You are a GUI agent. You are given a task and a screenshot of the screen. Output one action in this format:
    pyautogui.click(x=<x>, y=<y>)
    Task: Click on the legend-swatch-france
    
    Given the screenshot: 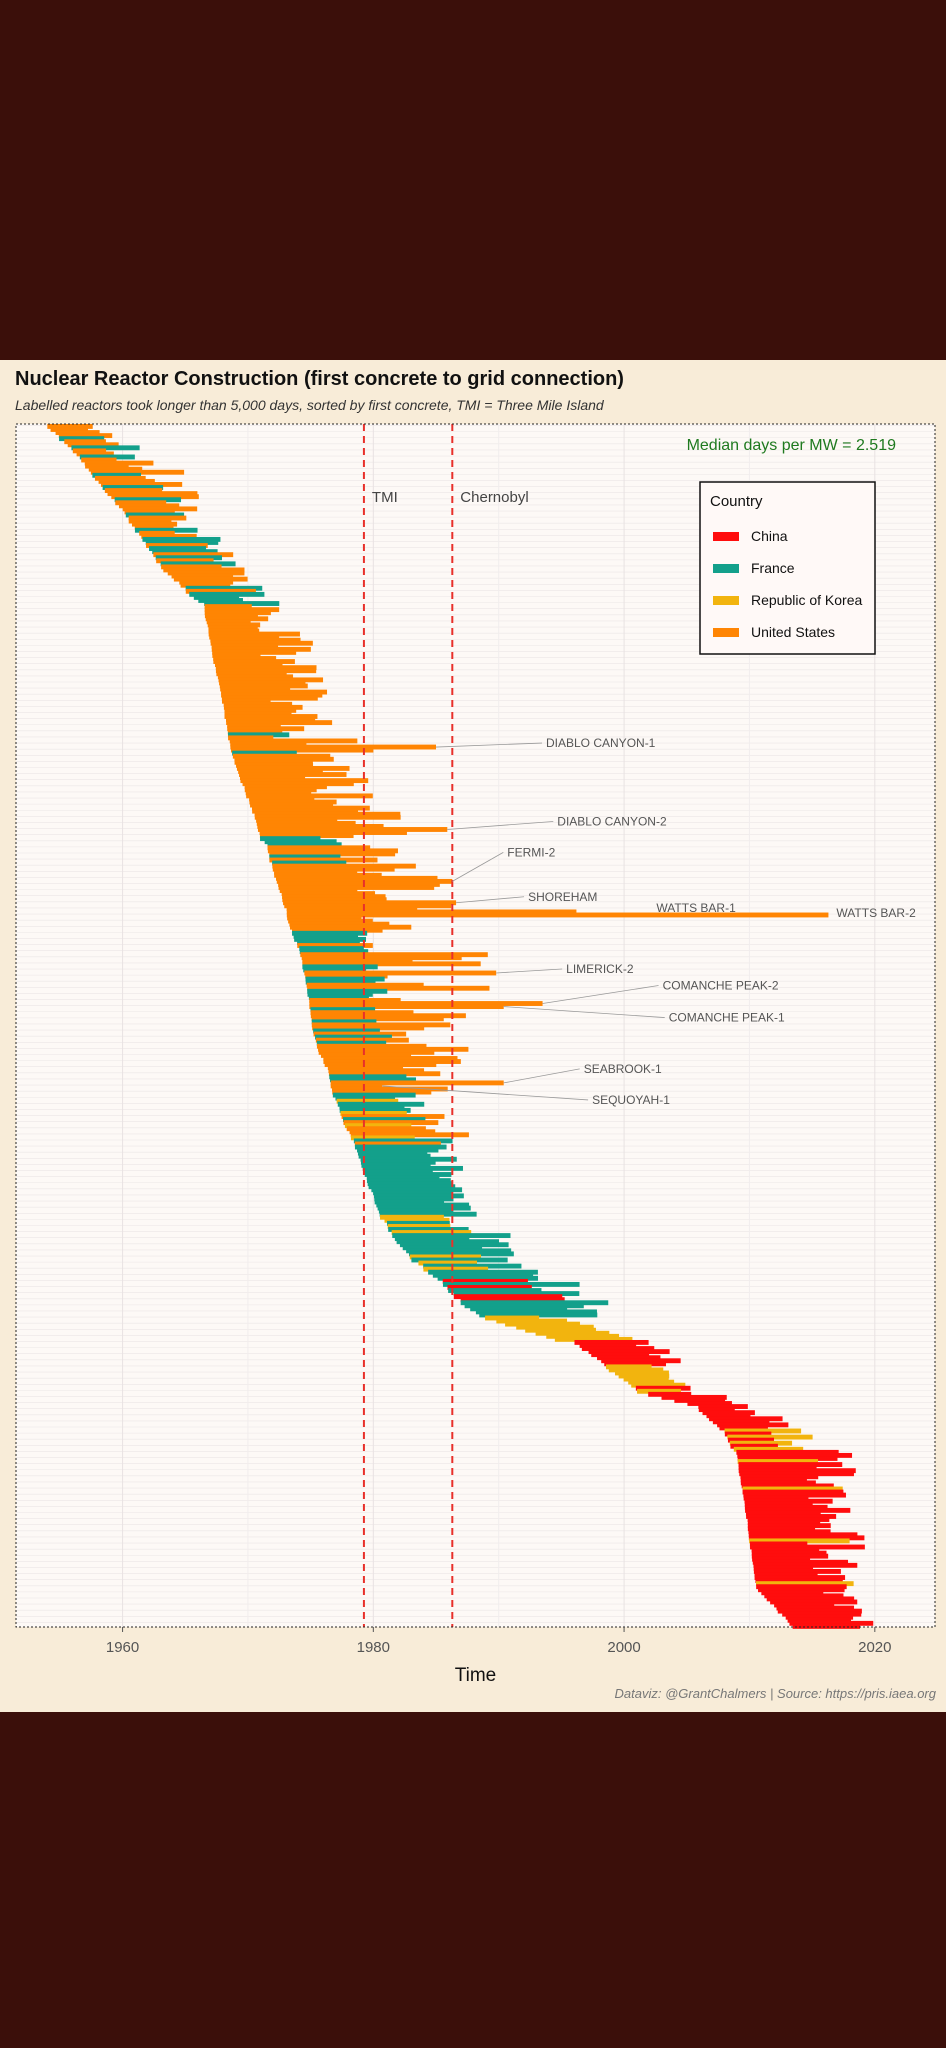 What is the action you would take?
    pyautogui.click(x=726, y=568)
    